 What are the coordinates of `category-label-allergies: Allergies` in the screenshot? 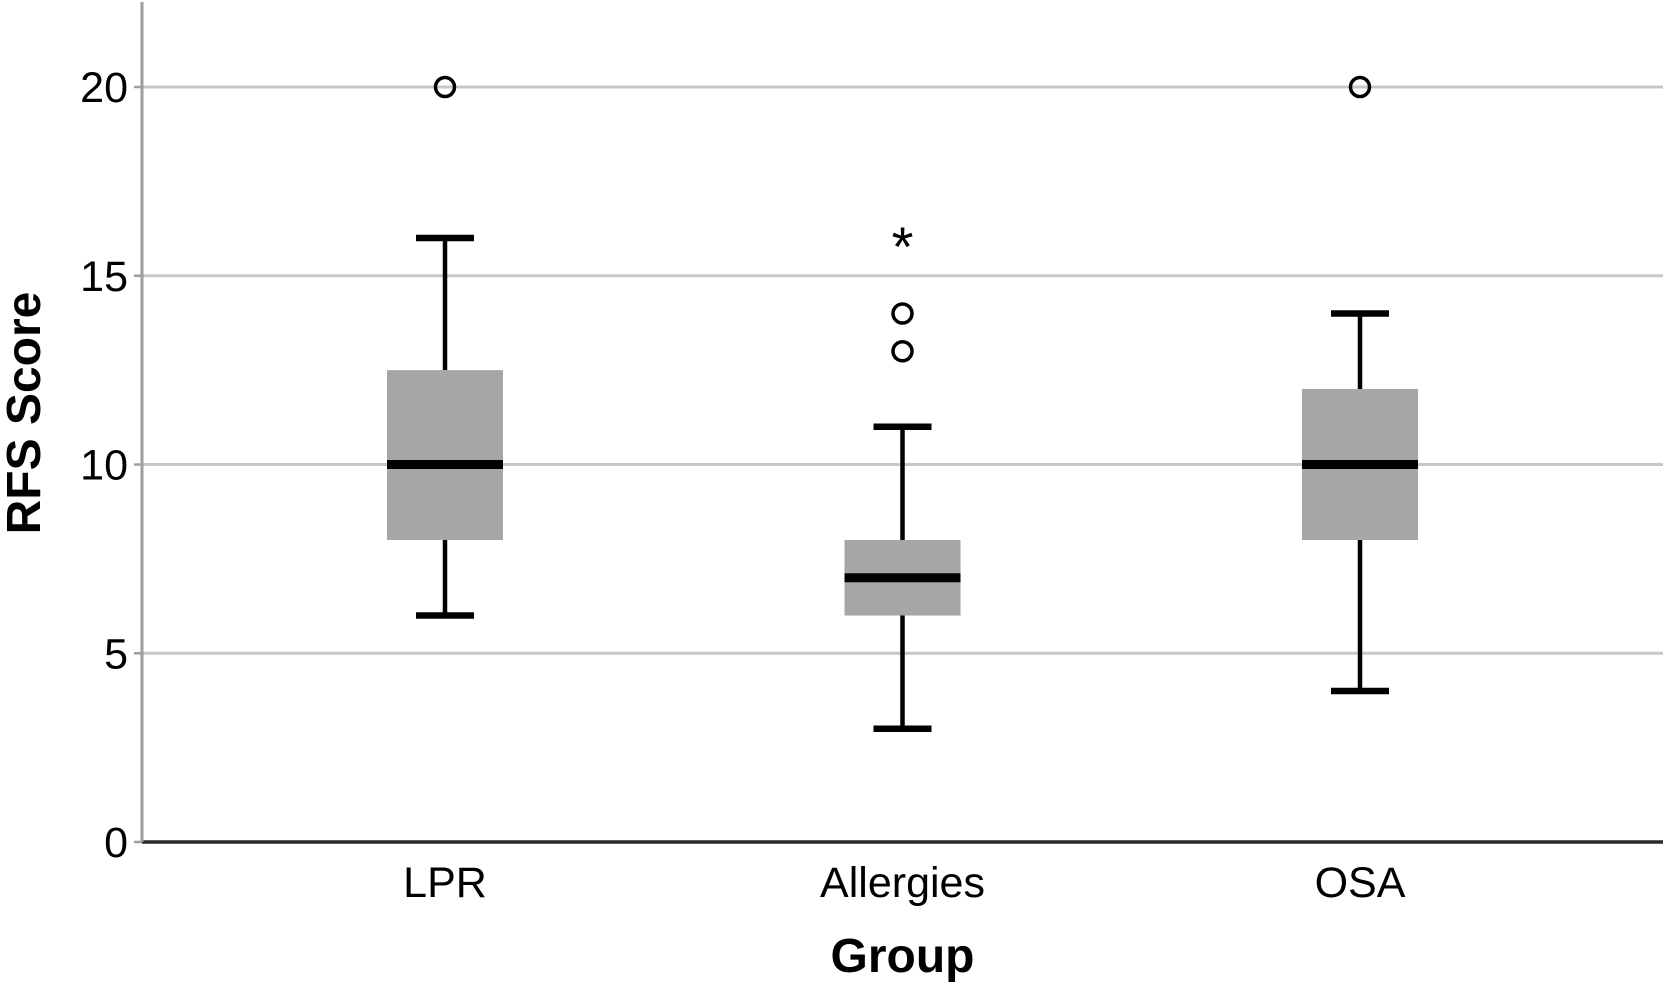 It's located at (902, 883).